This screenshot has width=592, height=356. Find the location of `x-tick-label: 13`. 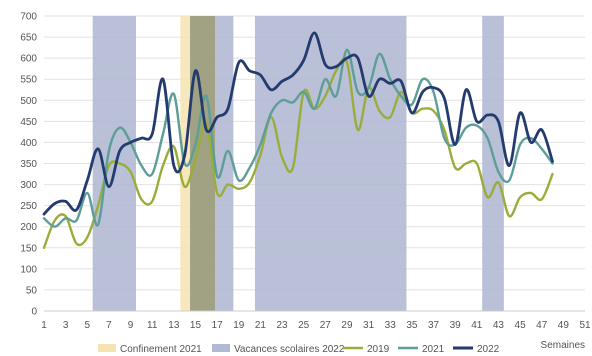

x-tick-label: 13 is located at coordinates (174, 325).